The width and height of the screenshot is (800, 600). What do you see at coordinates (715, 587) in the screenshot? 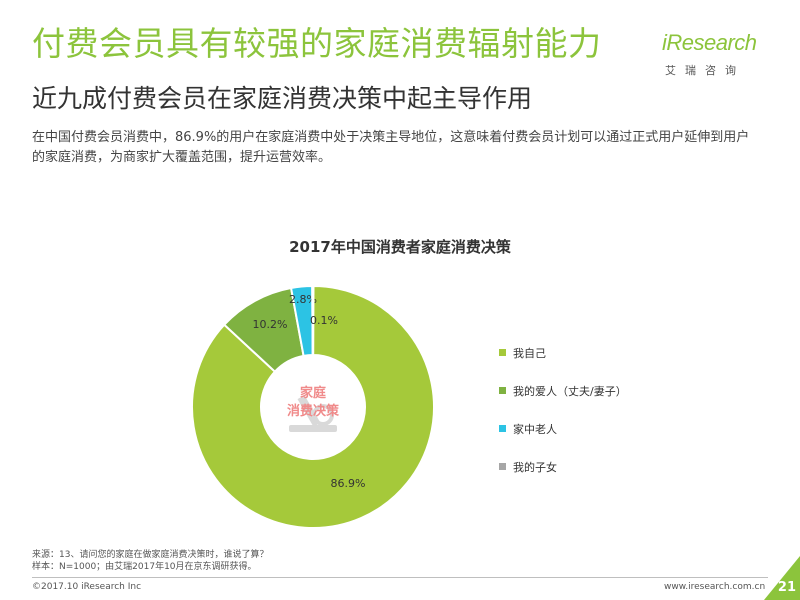
I see `website-link: www.iresearch.com.cn` at bounding box center [715, 587].